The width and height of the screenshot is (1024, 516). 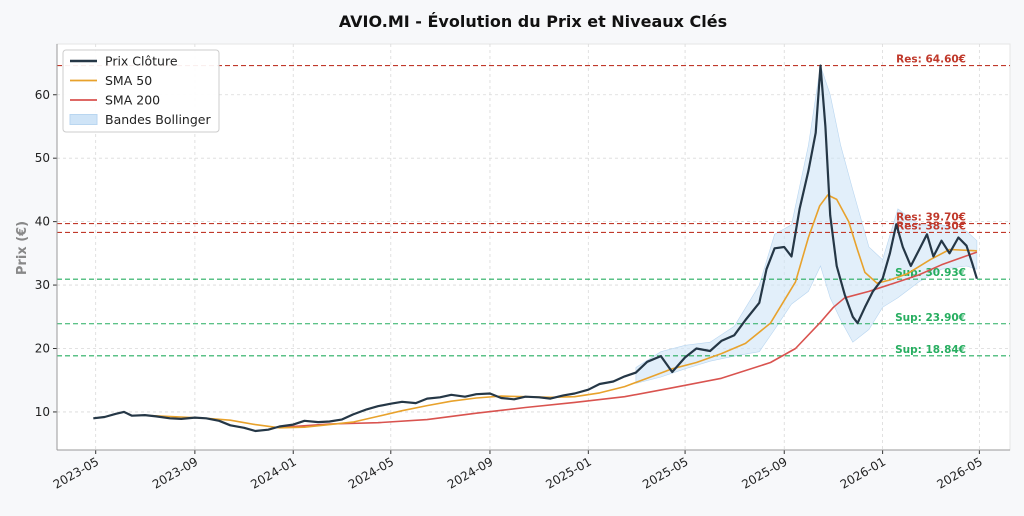 What do you see at coordinates (930, 318) in the screenshot?
I see `support-level-label: Sup: 23.90€` at bounding box center [930, 318].